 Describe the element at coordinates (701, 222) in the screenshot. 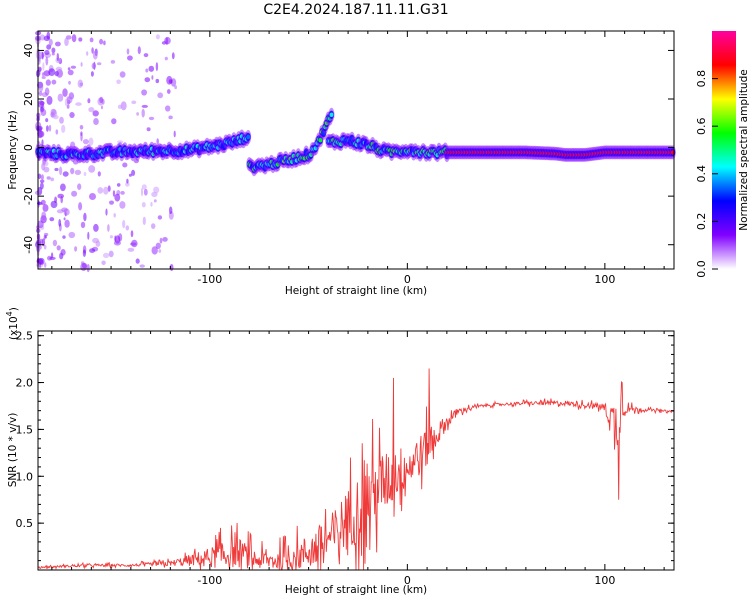

I see `colorbar-tick-label: 0.2` at that location.